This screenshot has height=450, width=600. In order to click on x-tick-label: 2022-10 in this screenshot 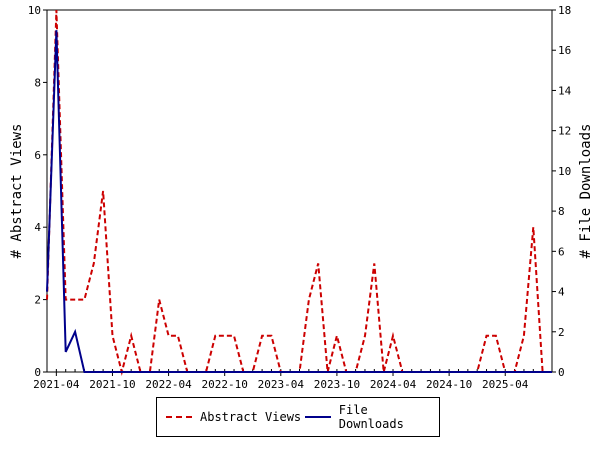, I will do `click(225, 384)`.